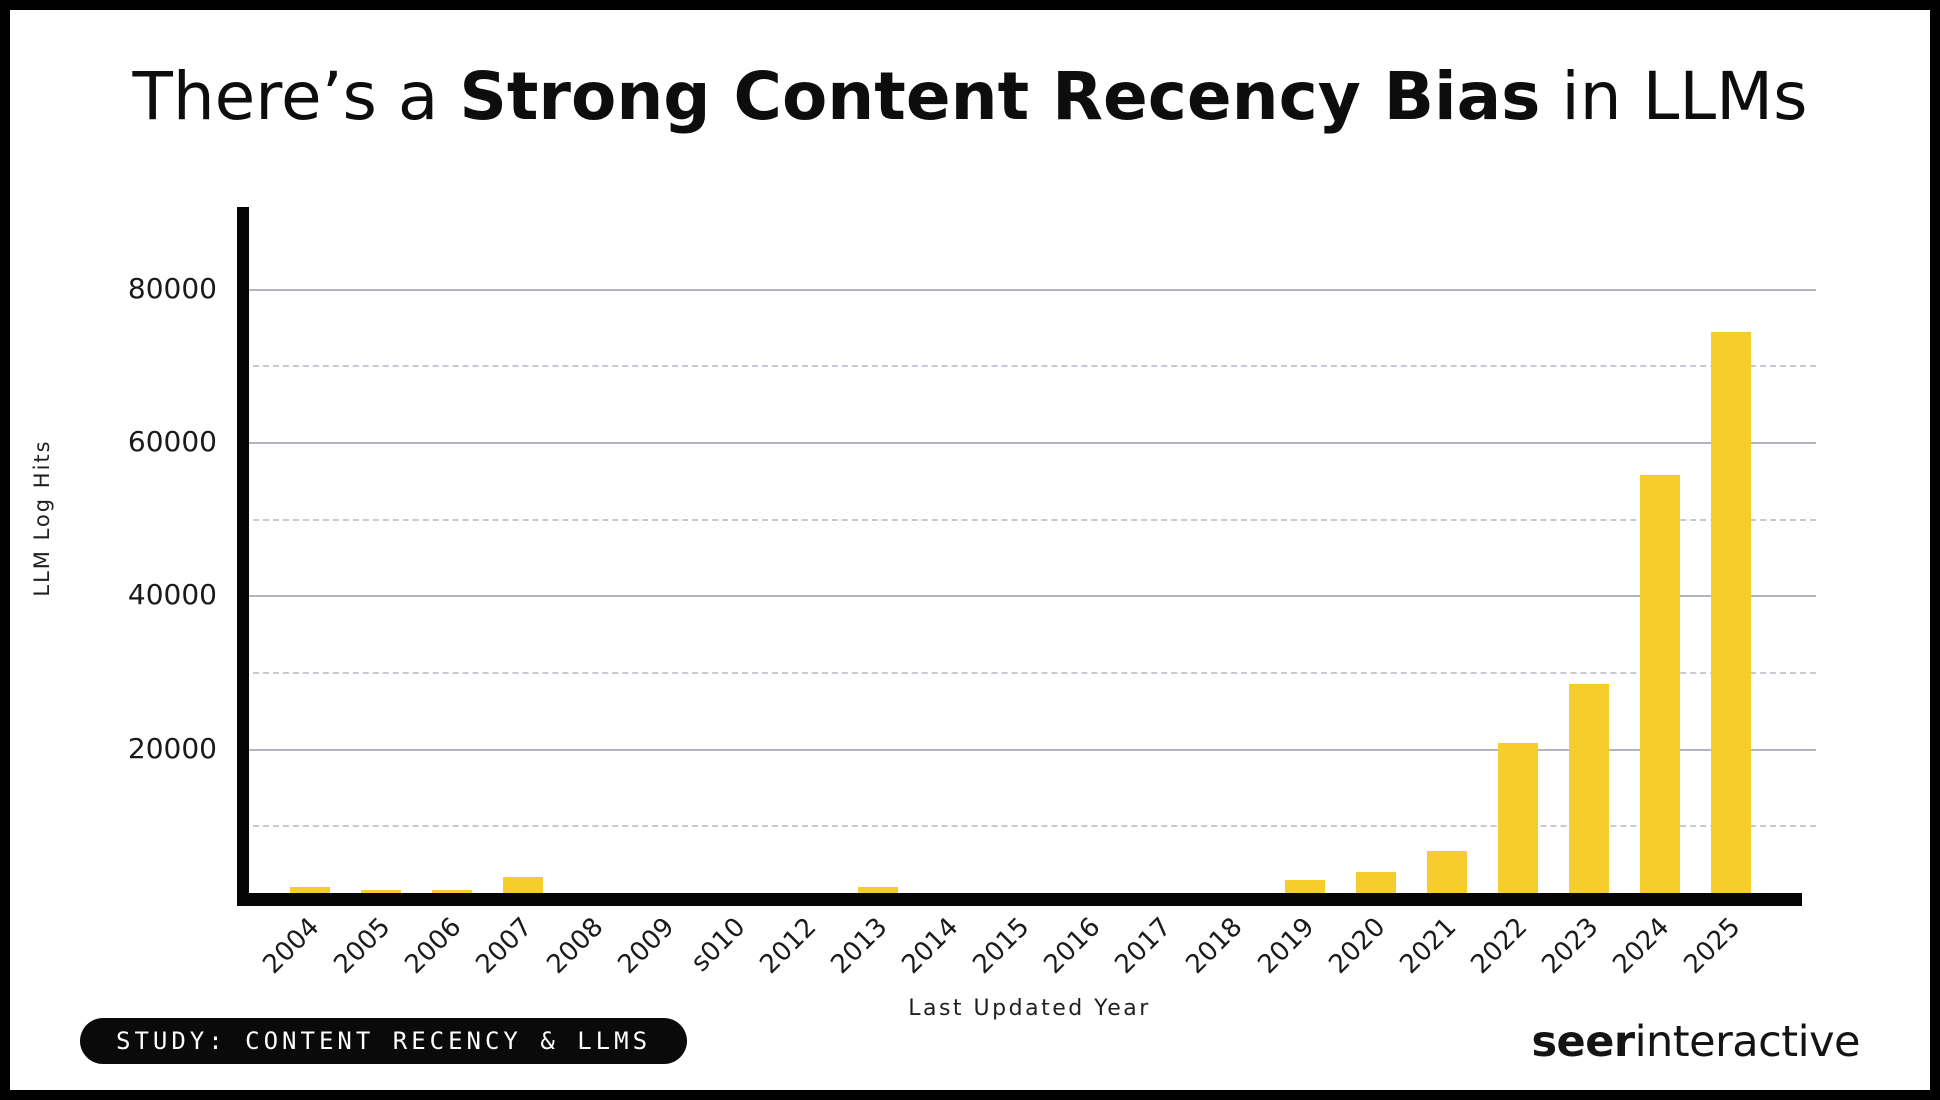 Image resolution: width=1940 pixels, height=1100 pixels. What do you see at coordinates (1747, 1042) in the screenshot?
I see `logo-regular-part: interactive` at bounding box center [1747, 1042].